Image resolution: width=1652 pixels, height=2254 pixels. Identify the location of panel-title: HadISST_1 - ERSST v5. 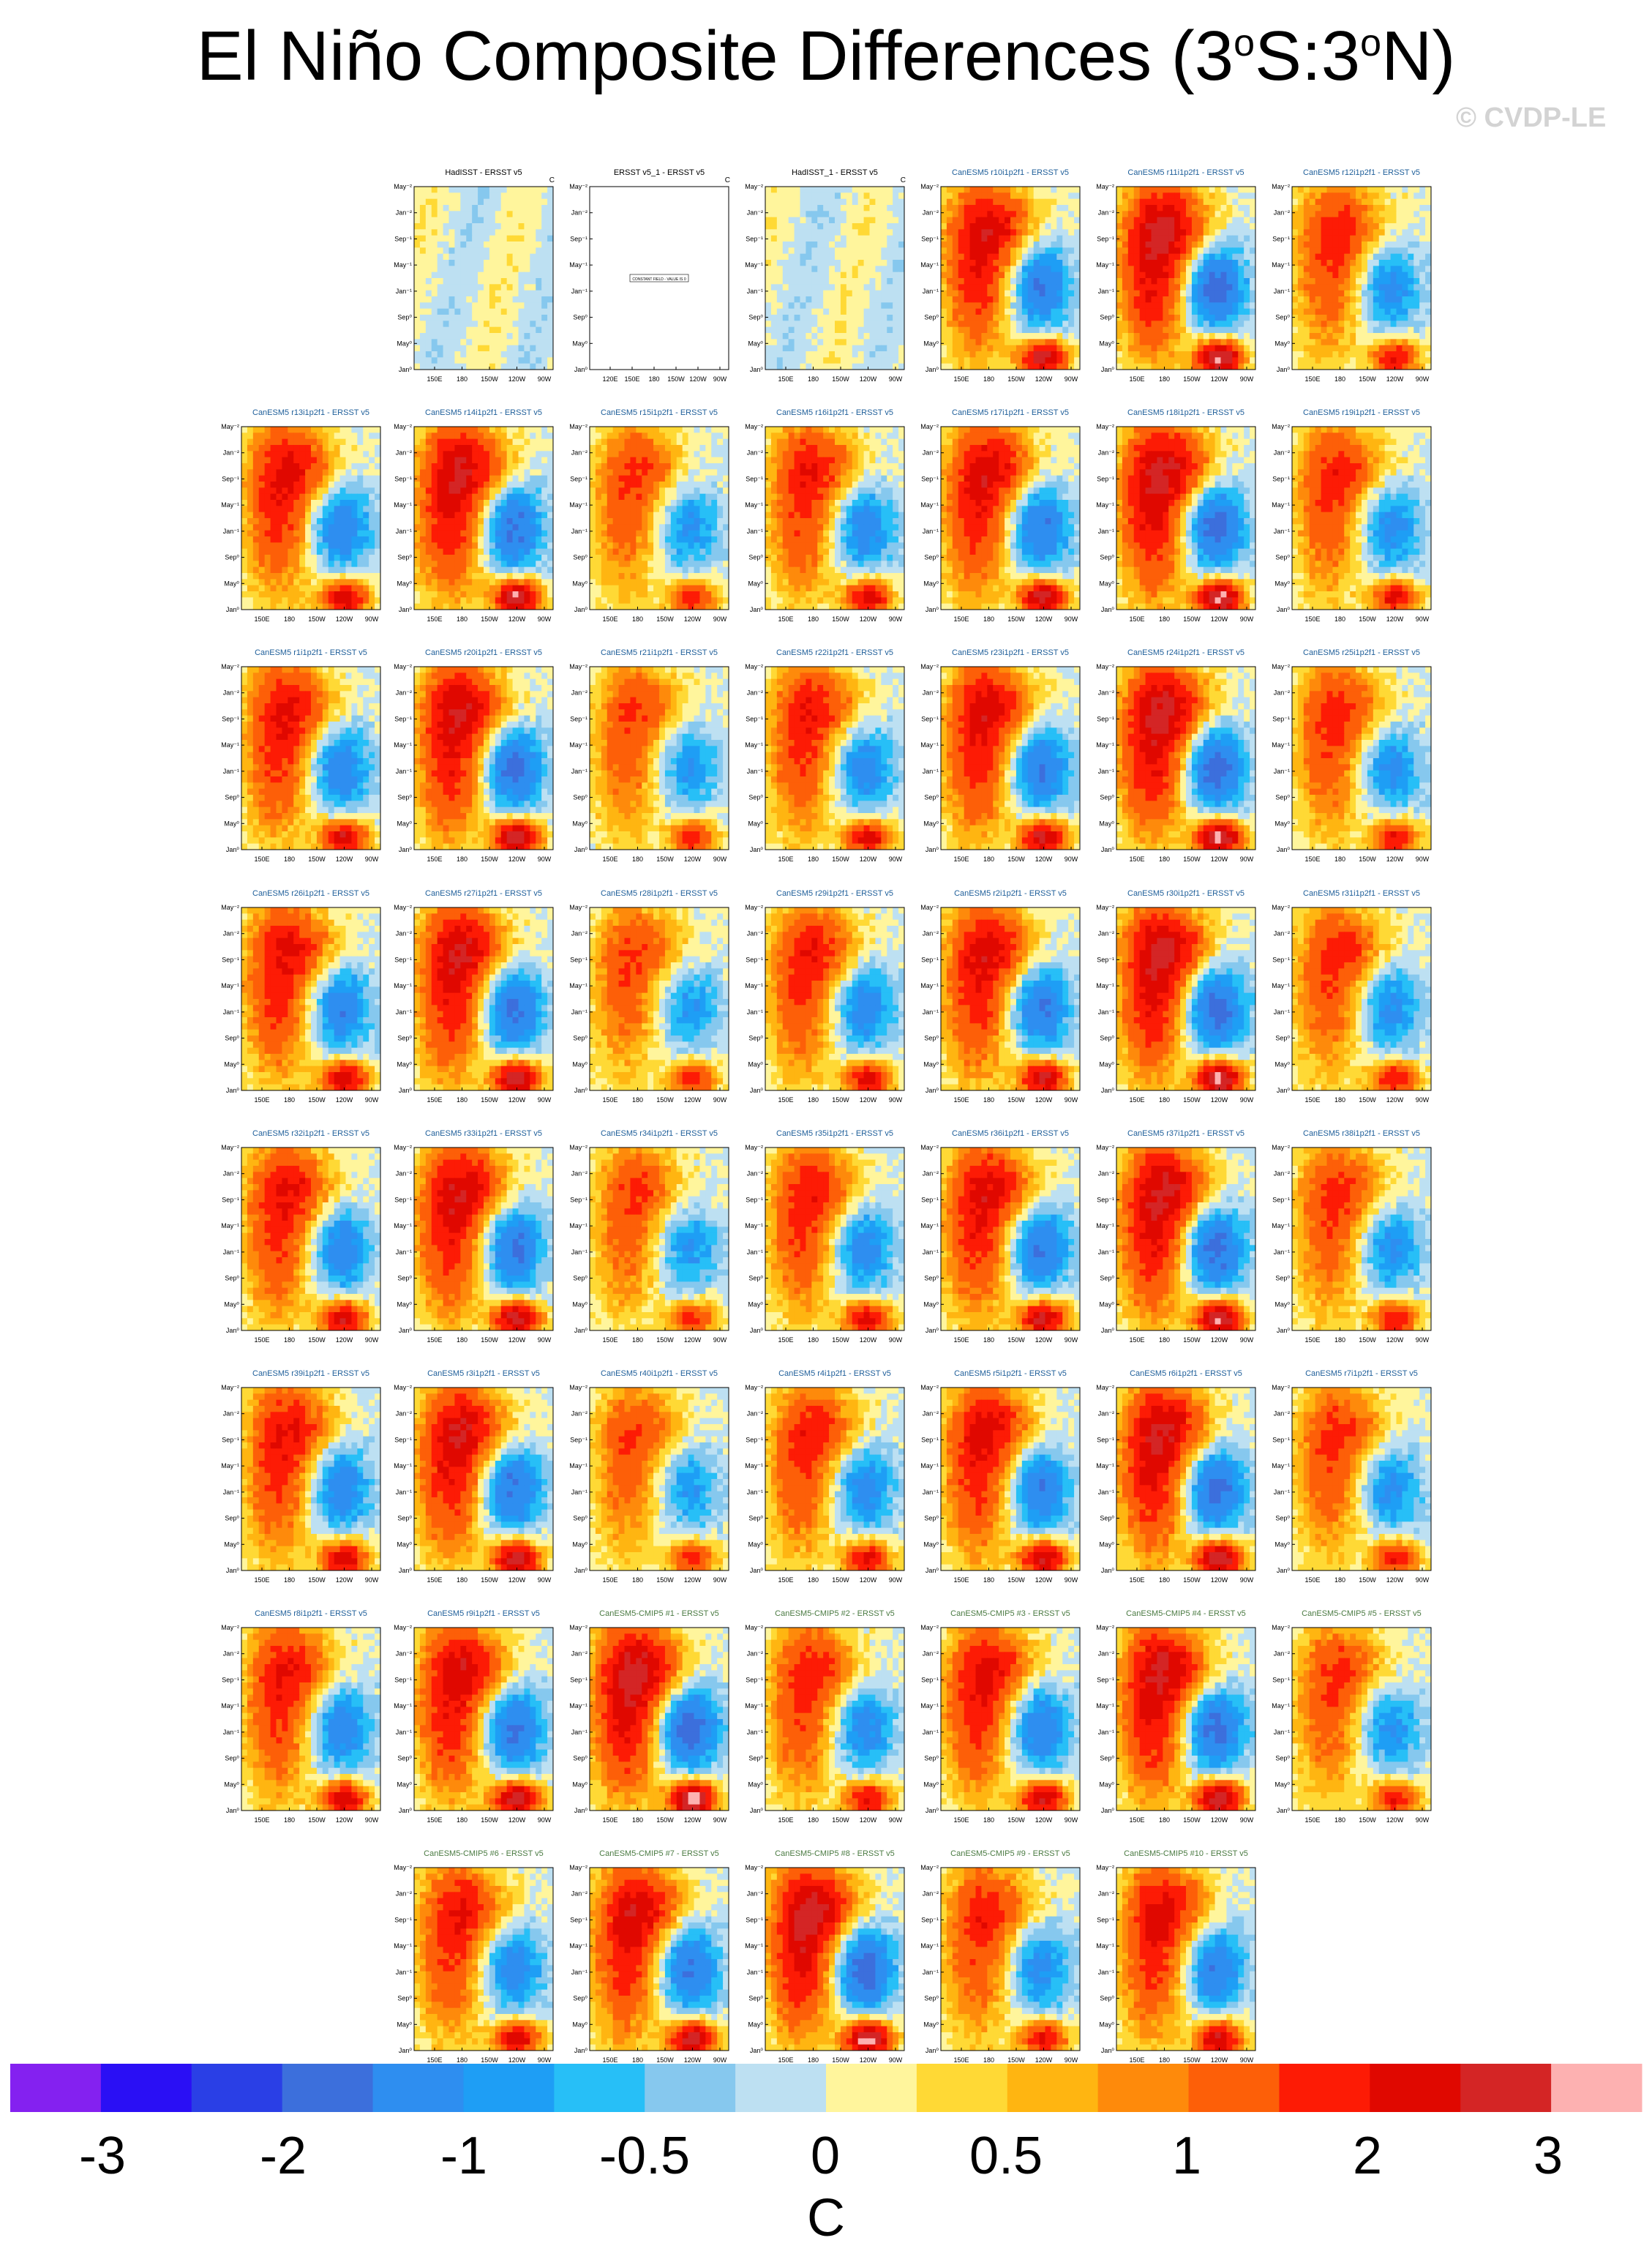
(835, 172).